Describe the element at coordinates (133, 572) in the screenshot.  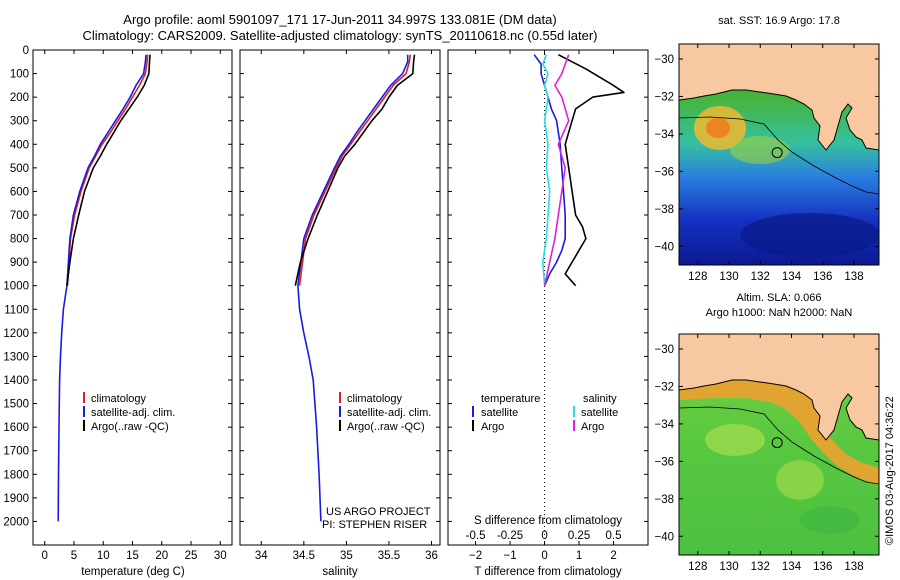
I see `temperature-xlabel: temperature (deg C)` at that location.